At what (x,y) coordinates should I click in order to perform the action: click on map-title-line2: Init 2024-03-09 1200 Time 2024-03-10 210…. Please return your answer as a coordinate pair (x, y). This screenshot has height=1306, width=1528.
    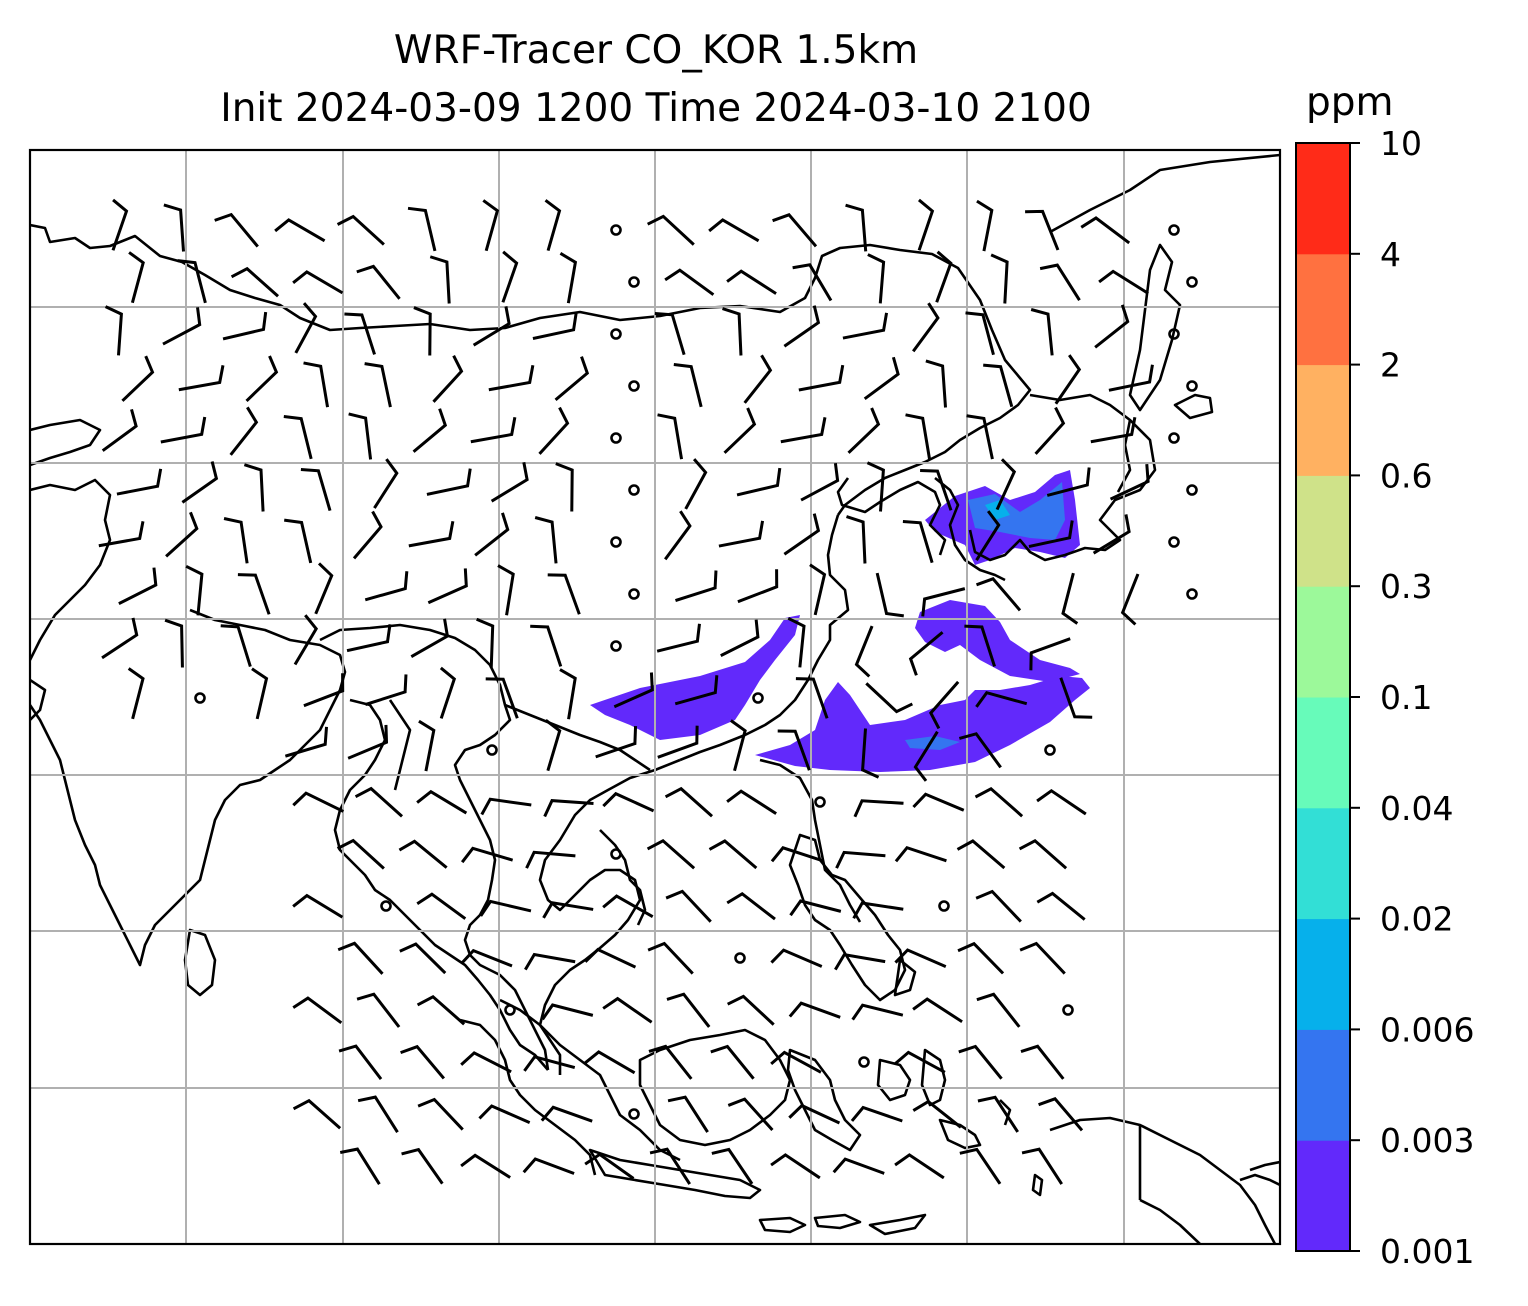
    Looking at the image, I should click on (656, 108).